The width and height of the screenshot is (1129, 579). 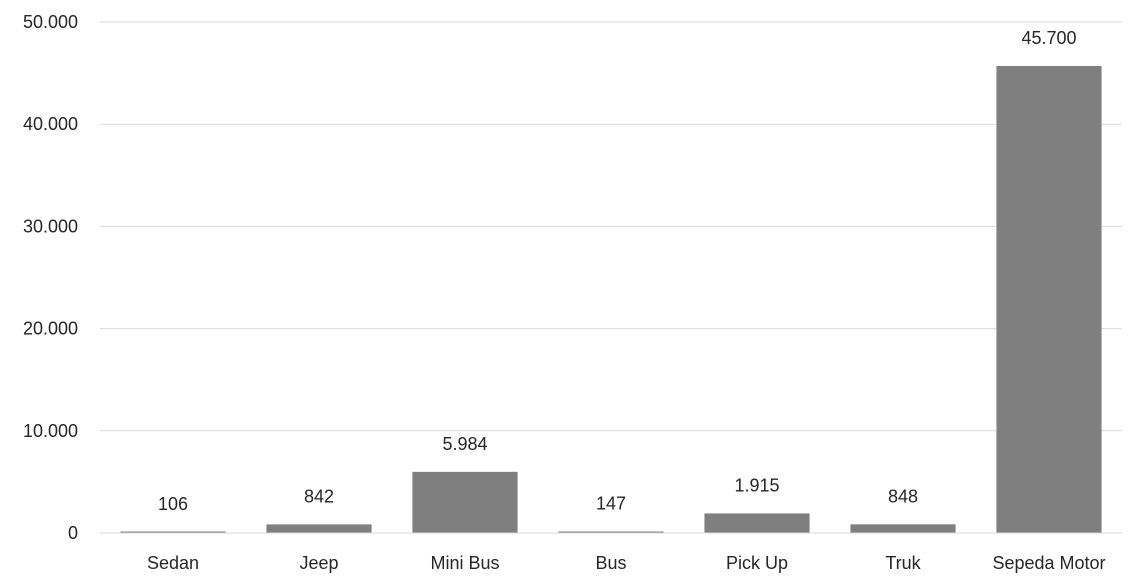 I want to click on data-label: 1.915, so click(x=756, y=485).